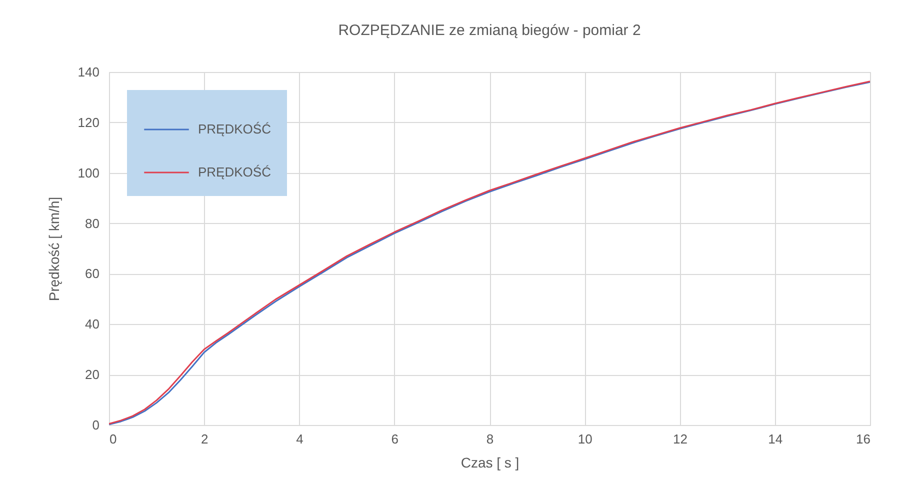 This screenshot has width=903, height=496. What do you see at coordinates (92, 324) in the screenshot?
I see `y-tick-label: 40` at bounding box center [92, 324].